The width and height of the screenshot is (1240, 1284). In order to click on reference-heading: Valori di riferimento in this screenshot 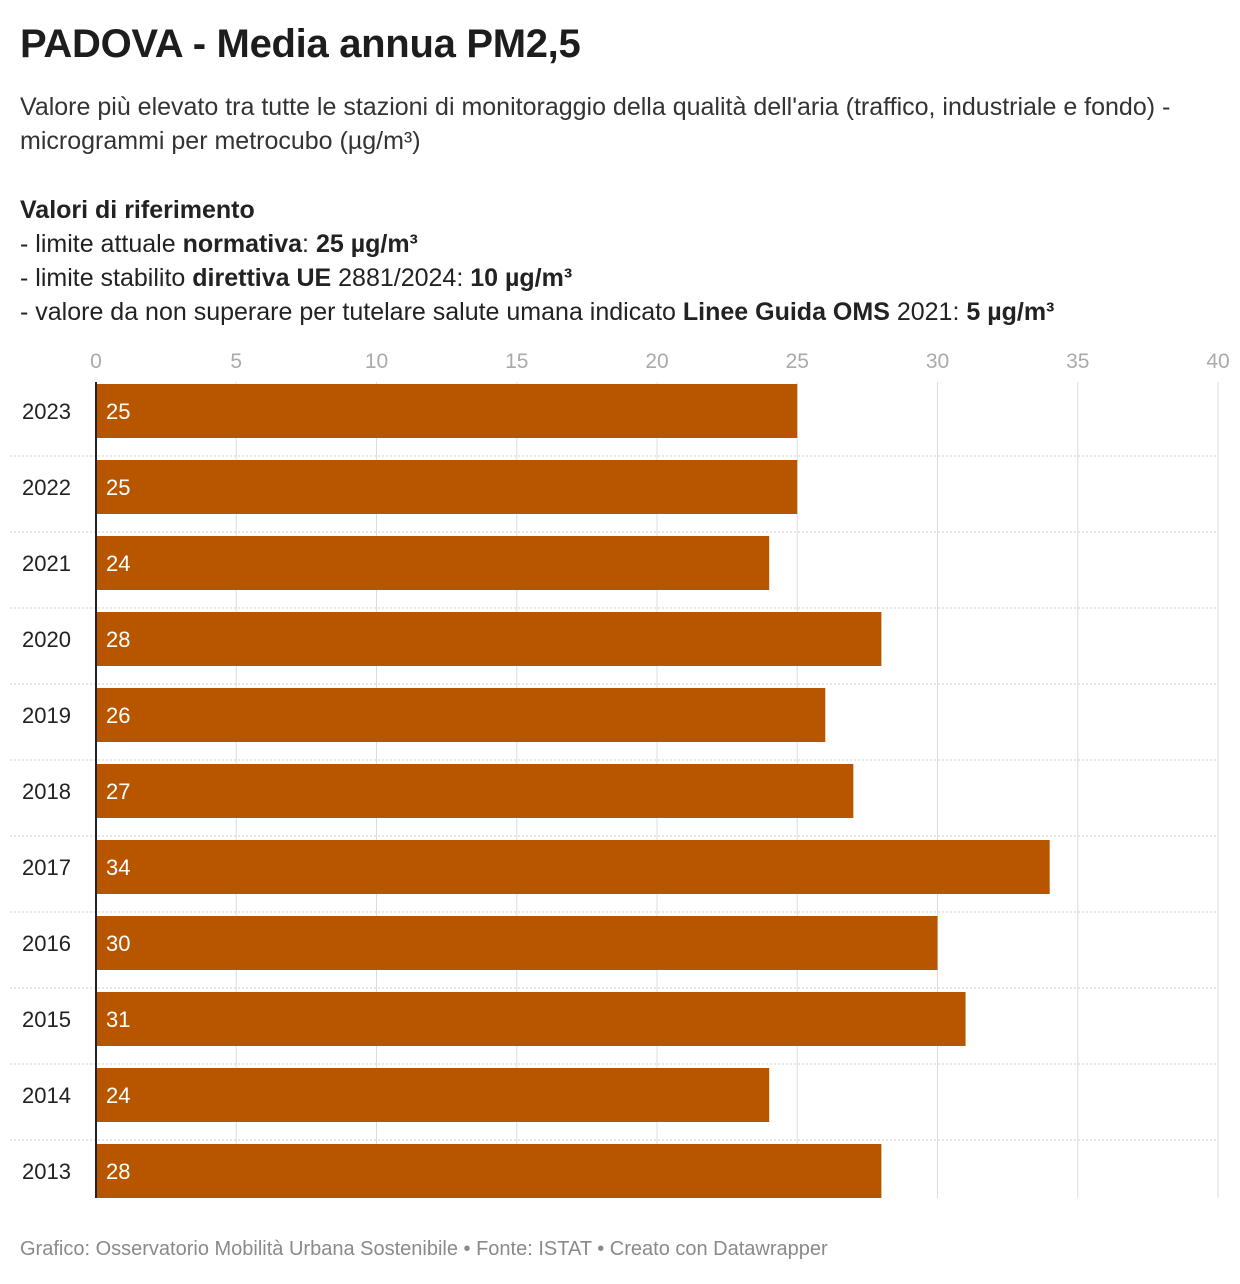, I will do `click(137, 210)`.